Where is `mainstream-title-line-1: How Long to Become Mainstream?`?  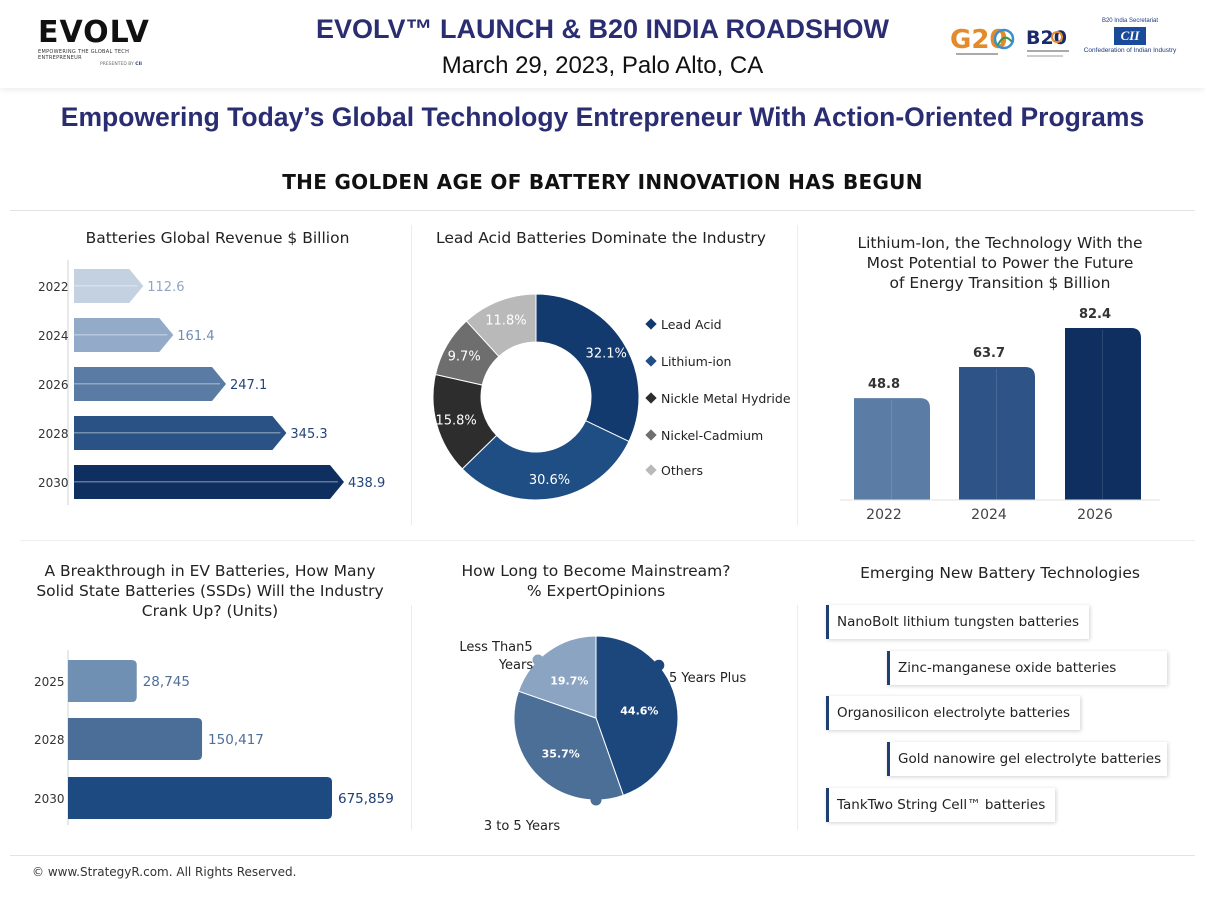 mainstream-title-line-1: How Long to Become Mainstream? is located at coordinates (596, 571).